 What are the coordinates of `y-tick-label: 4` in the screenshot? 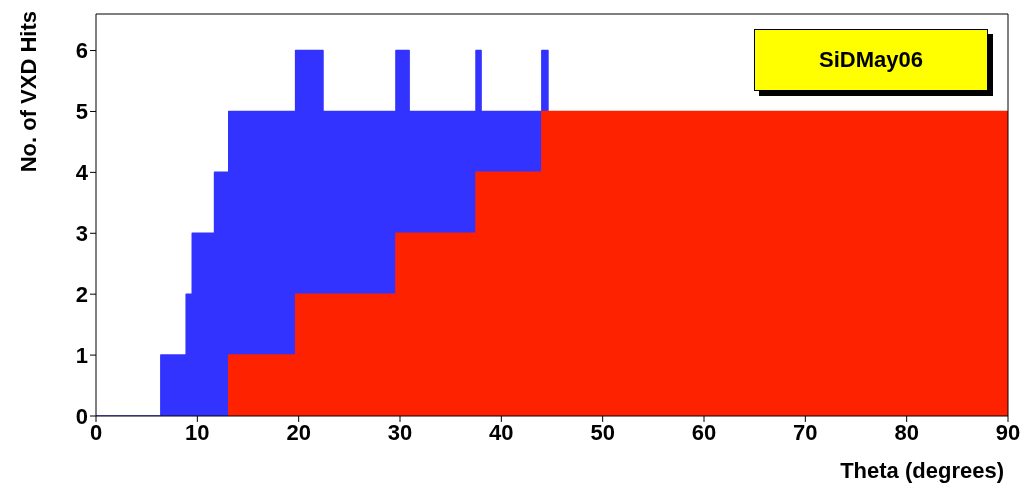 It's located at (82, 173).